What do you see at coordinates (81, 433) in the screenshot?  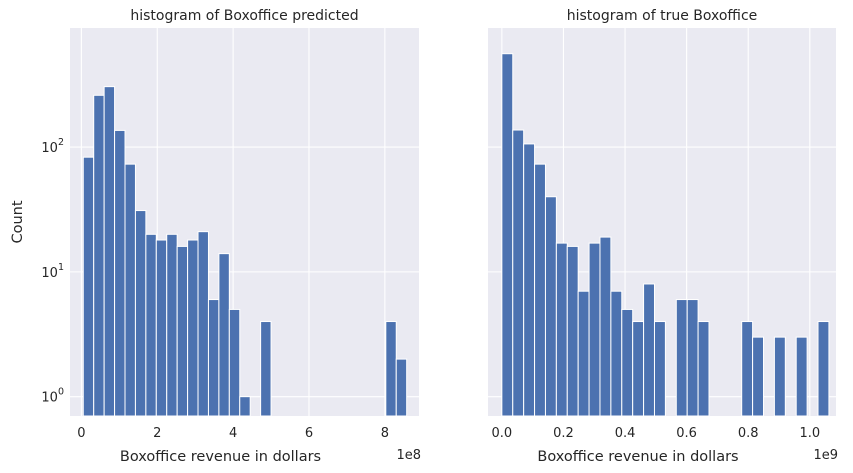 I see `x-tick-label: 0` at bounding box center [81, 433].